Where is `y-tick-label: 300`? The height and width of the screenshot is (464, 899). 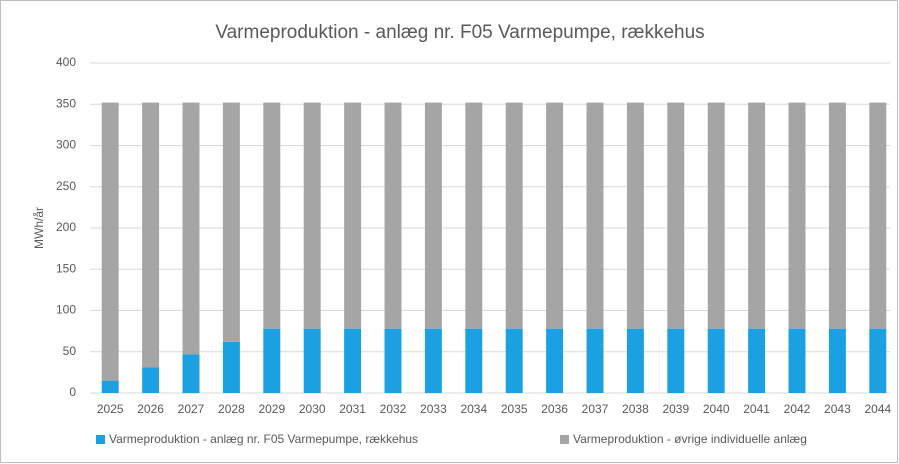 y-tick-label: 300 is located at coordinates (66, 145).